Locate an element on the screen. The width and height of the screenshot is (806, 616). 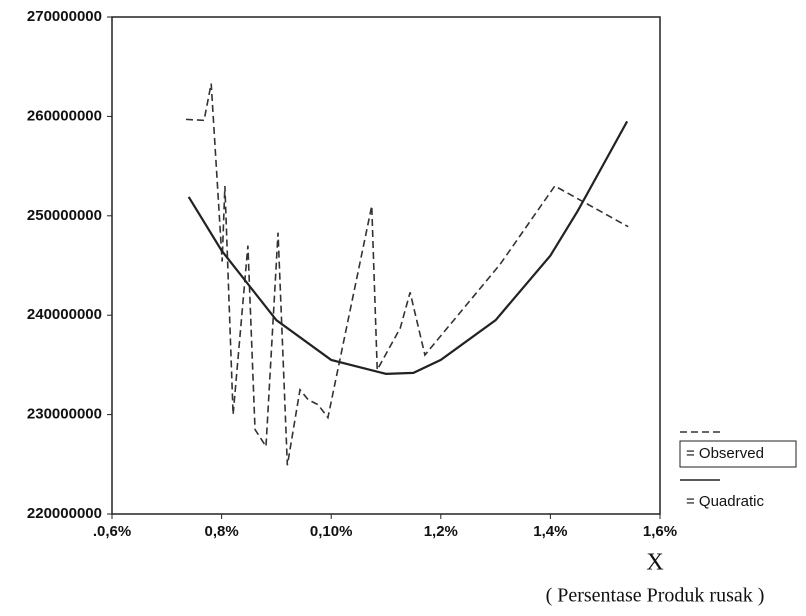
y-tick-label: 270000000 is located at coordinates (64, 16).